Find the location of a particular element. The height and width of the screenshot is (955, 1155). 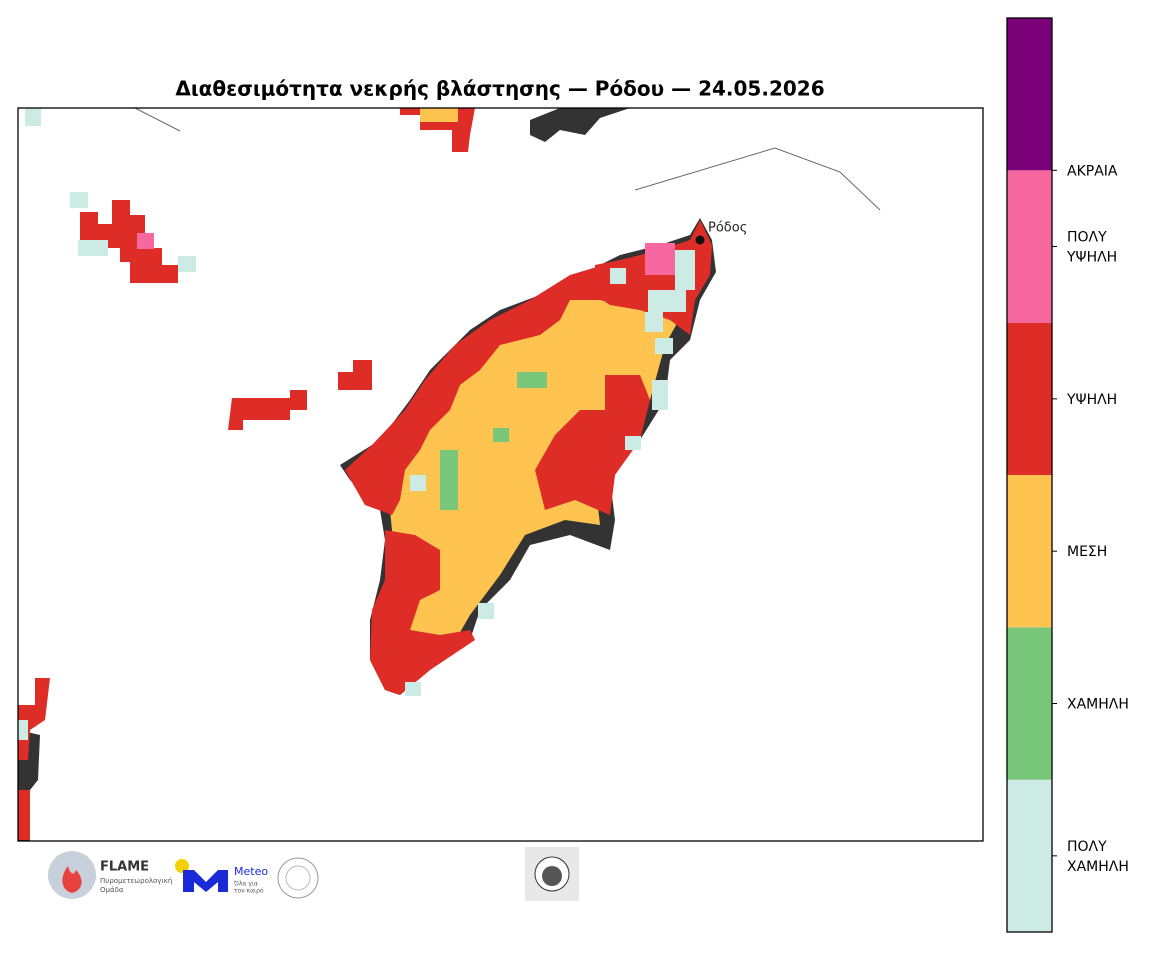

logo-text: Meteo is located at coordinates (251, 871).